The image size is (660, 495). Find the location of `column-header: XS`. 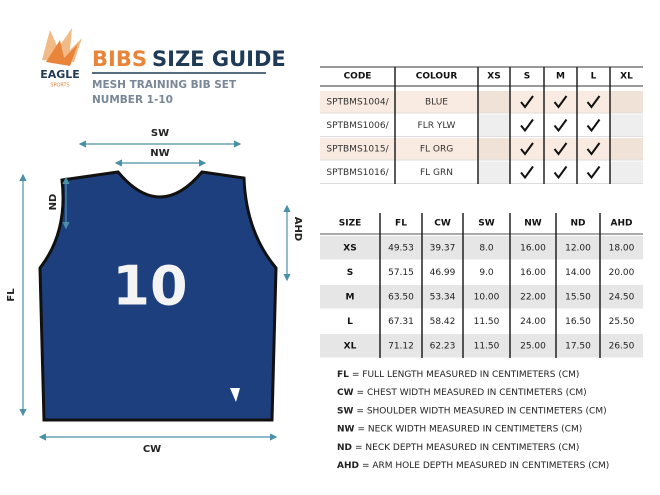

column-header: XS is located at coordinates (493, 77).